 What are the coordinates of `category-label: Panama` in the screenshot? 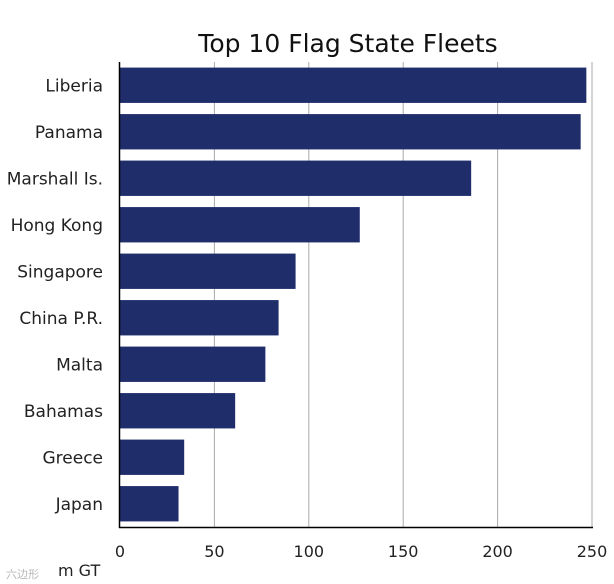 It's located at (69, 133).